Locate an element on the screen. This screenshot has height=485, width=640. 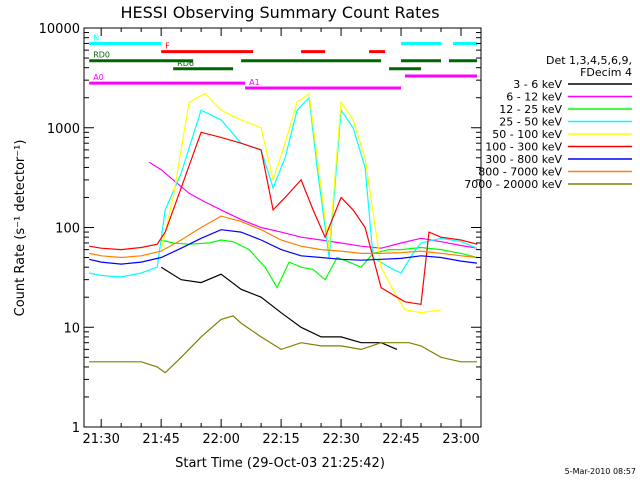
legend-entry-label: 50 - 100 keV is located at coordinates (527, 134).